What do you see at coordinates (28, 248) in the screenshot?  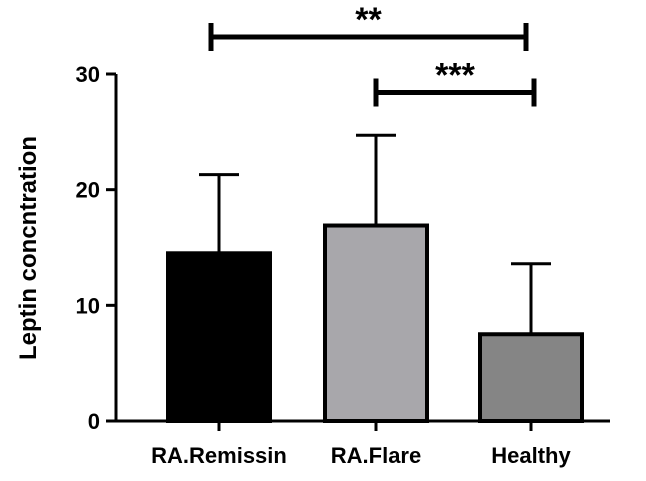 I see `y-axis-title: Leptin concntration` at bounding box center [28, 248].